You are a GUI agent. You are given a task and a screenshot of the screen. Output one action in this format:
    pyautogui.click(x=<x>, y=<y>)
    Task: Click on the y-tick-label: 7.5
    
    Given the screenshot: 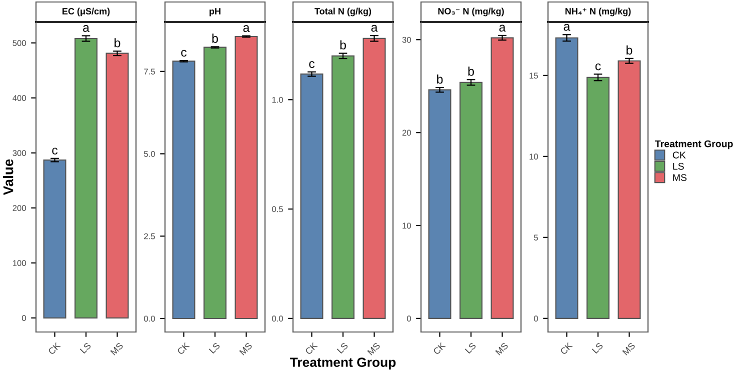 What is the action you would take?
    pyautogui.click(x=149, y=71)
    